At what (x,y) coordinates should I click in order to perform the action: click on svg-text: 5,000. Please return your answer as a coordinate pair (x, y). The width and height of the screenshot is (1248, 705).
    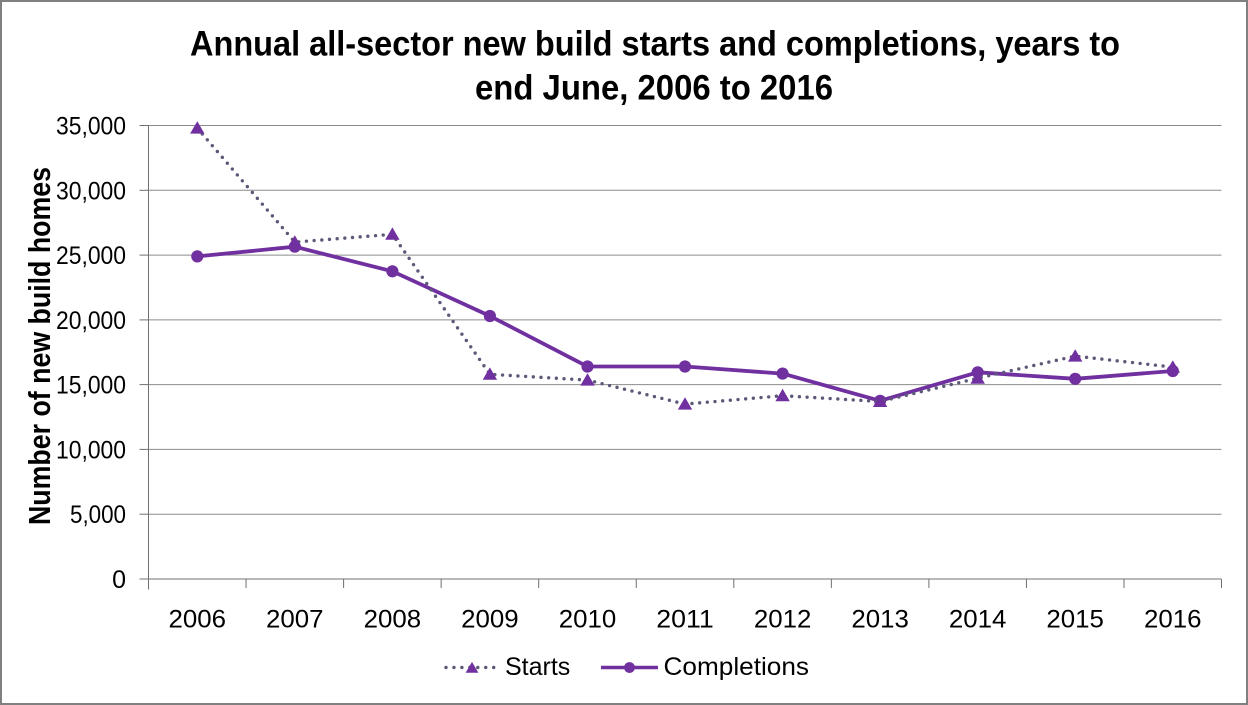
    Looking at the image, I should click on (98, 515).